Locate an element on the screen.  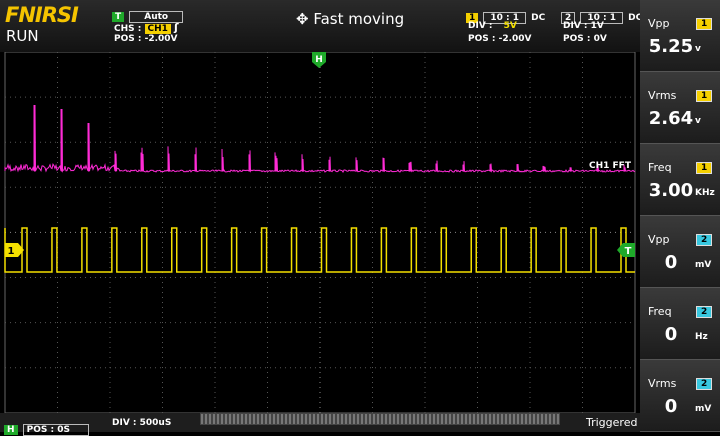
h-div: DIV : 500uS is located at coordinates (142, 423).